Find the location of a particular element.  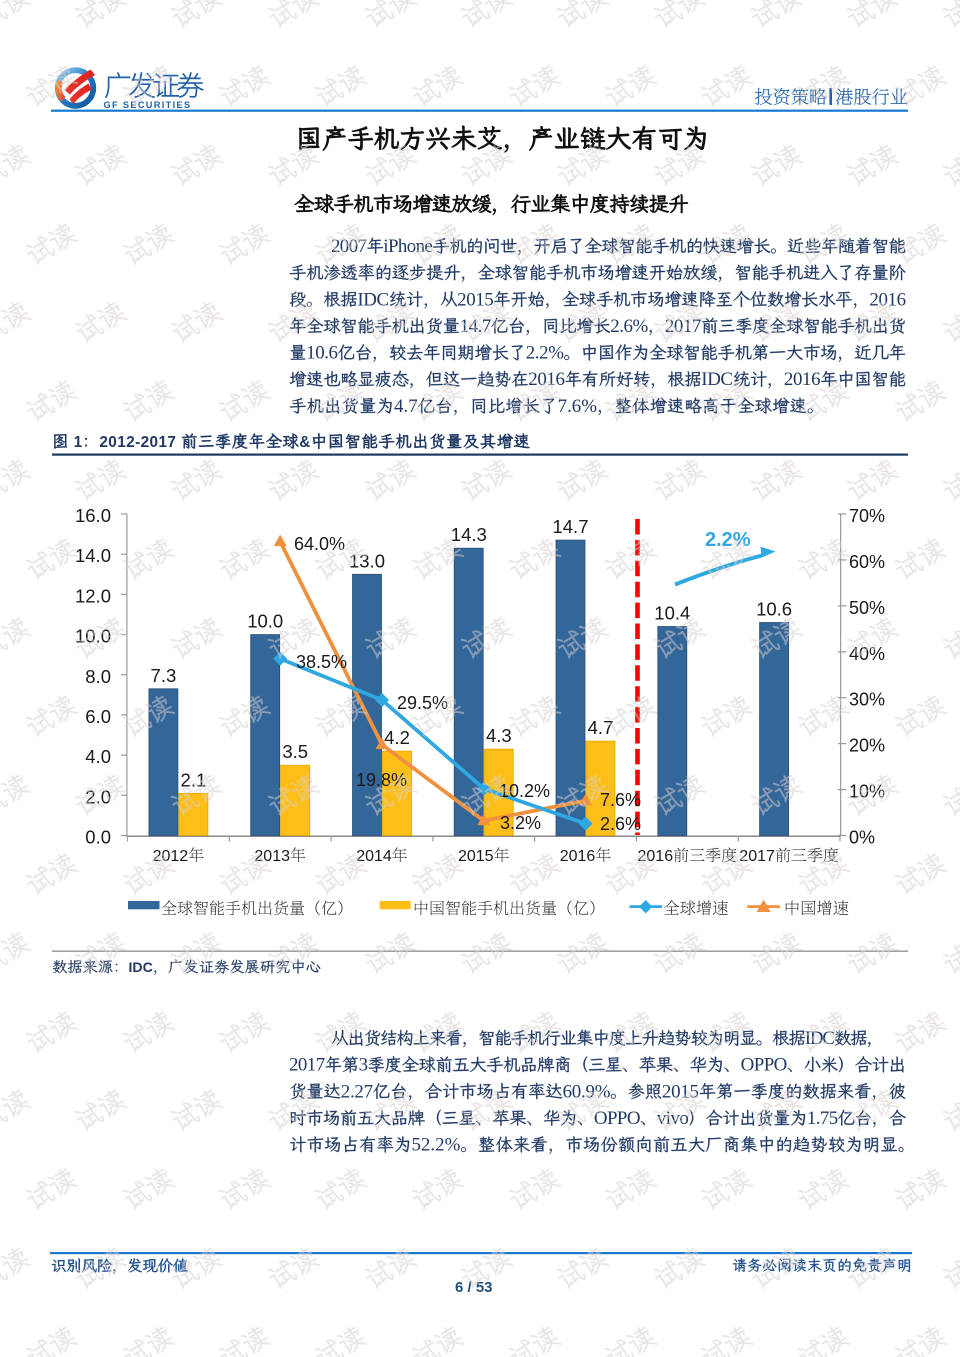

svg-text: 2014 is located at coordinates (374, 856).